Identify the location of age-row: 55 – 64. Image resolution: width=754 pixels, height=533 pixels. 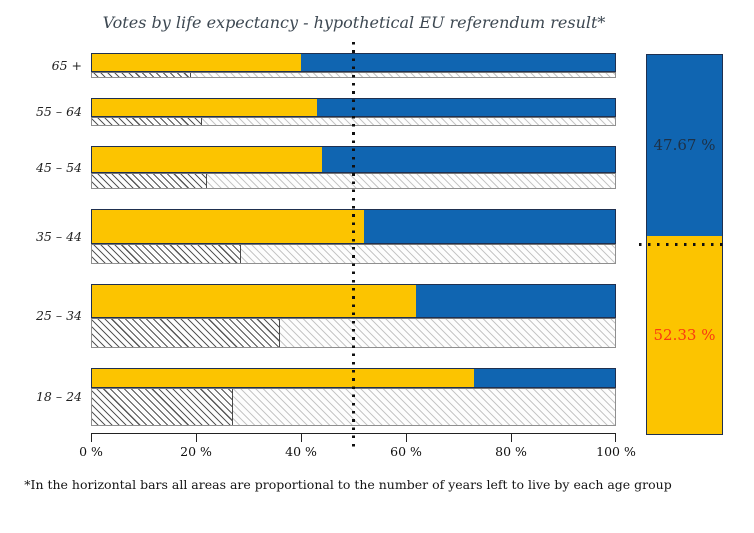
(318, 112).